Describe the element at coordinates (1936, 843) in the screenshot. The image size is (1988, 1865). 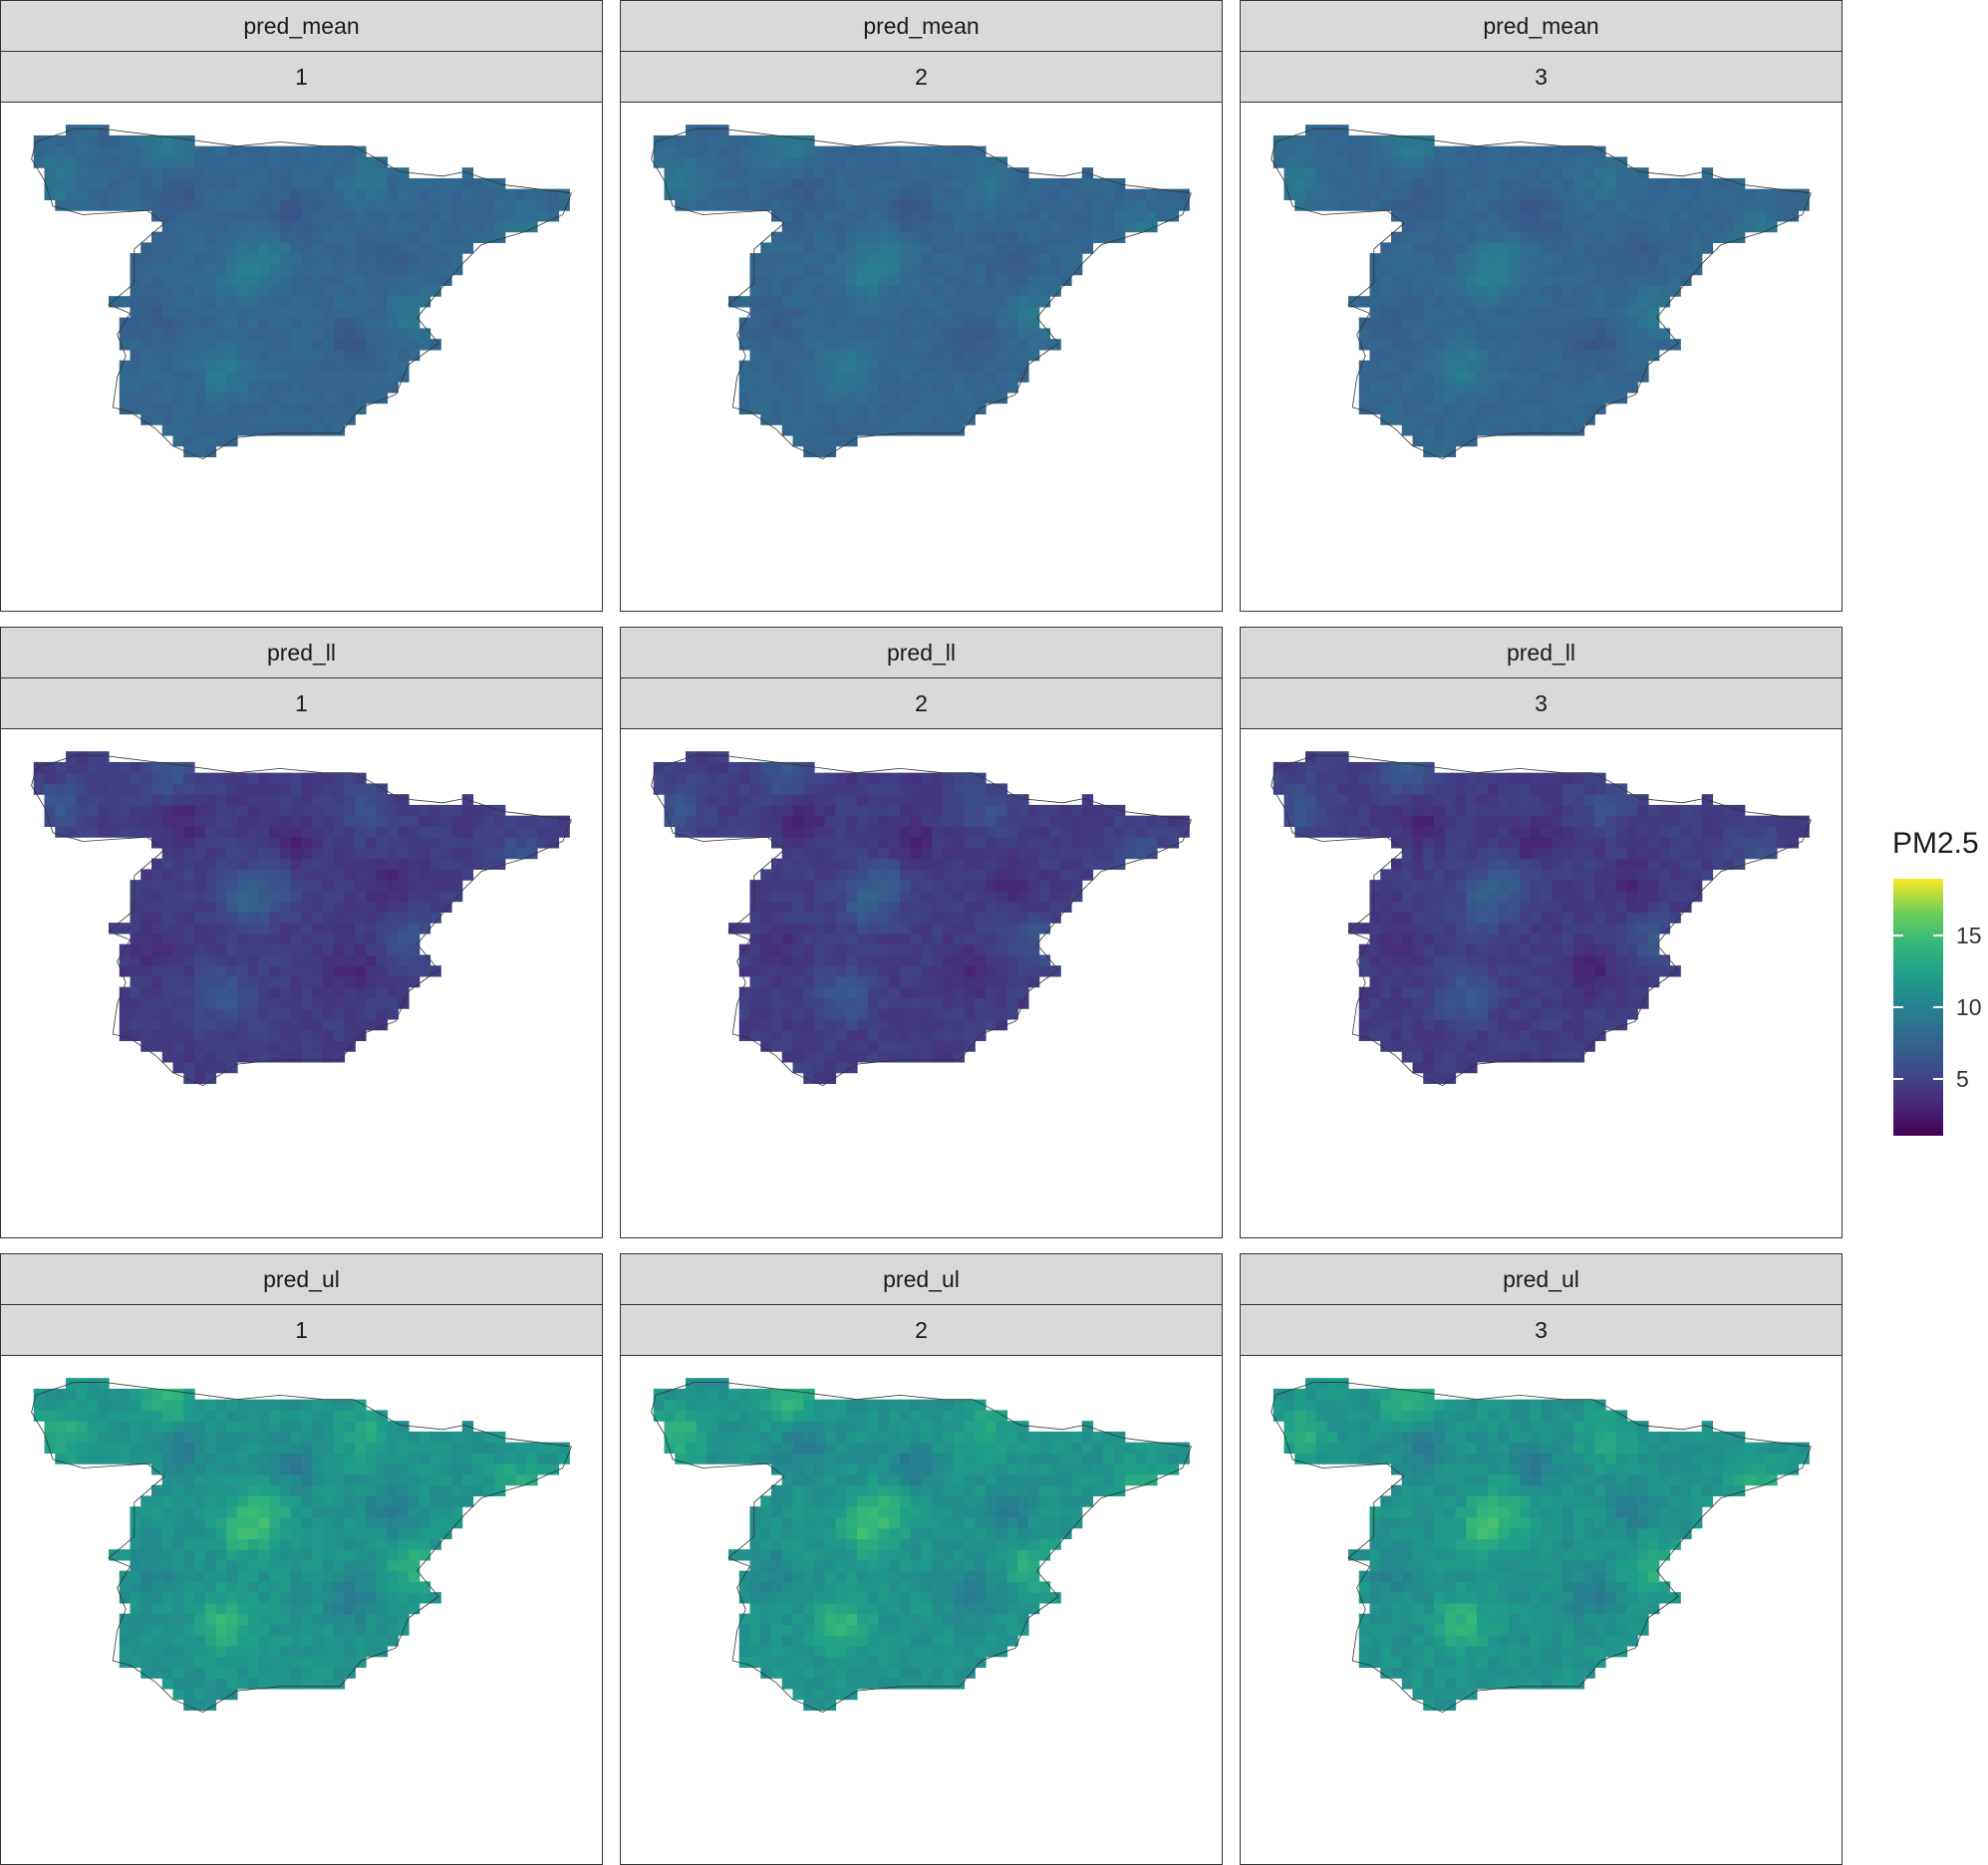
I see `legend-title: PM2.5` at that location.